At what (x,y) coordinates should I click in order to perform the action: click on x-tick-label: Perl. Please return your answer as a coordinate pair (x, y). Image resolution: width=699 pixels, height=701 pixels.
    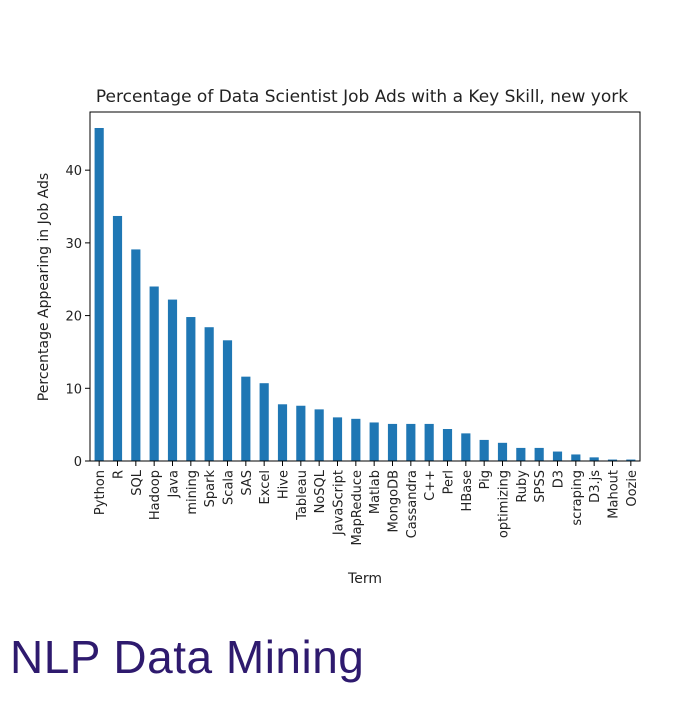
    Looking at the image, I should click on (449, 482).